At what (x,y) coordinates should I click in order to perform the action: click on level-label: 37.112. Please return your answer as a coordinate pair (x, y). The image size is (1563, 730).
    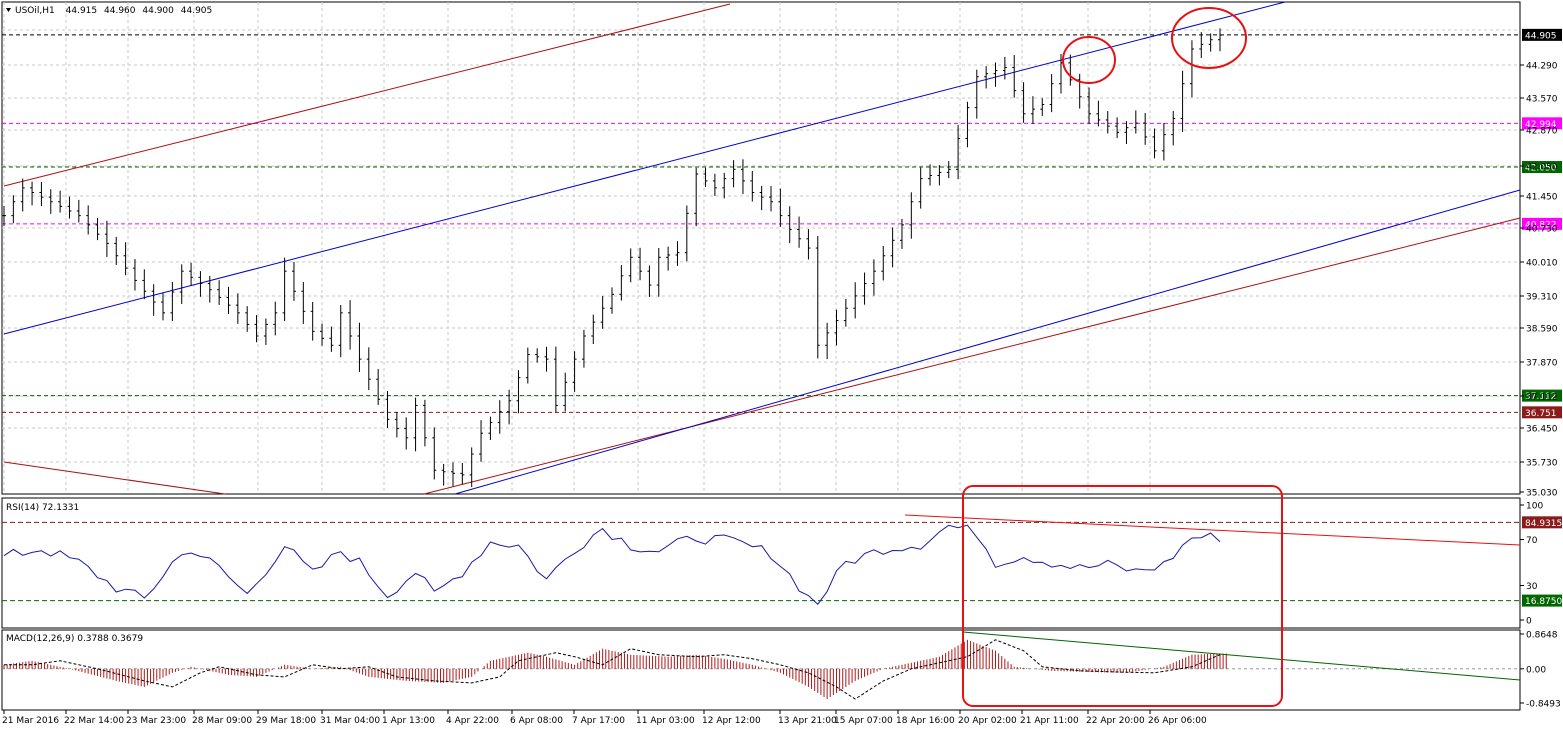
    Looking at the image, I should click on (1541, 397).